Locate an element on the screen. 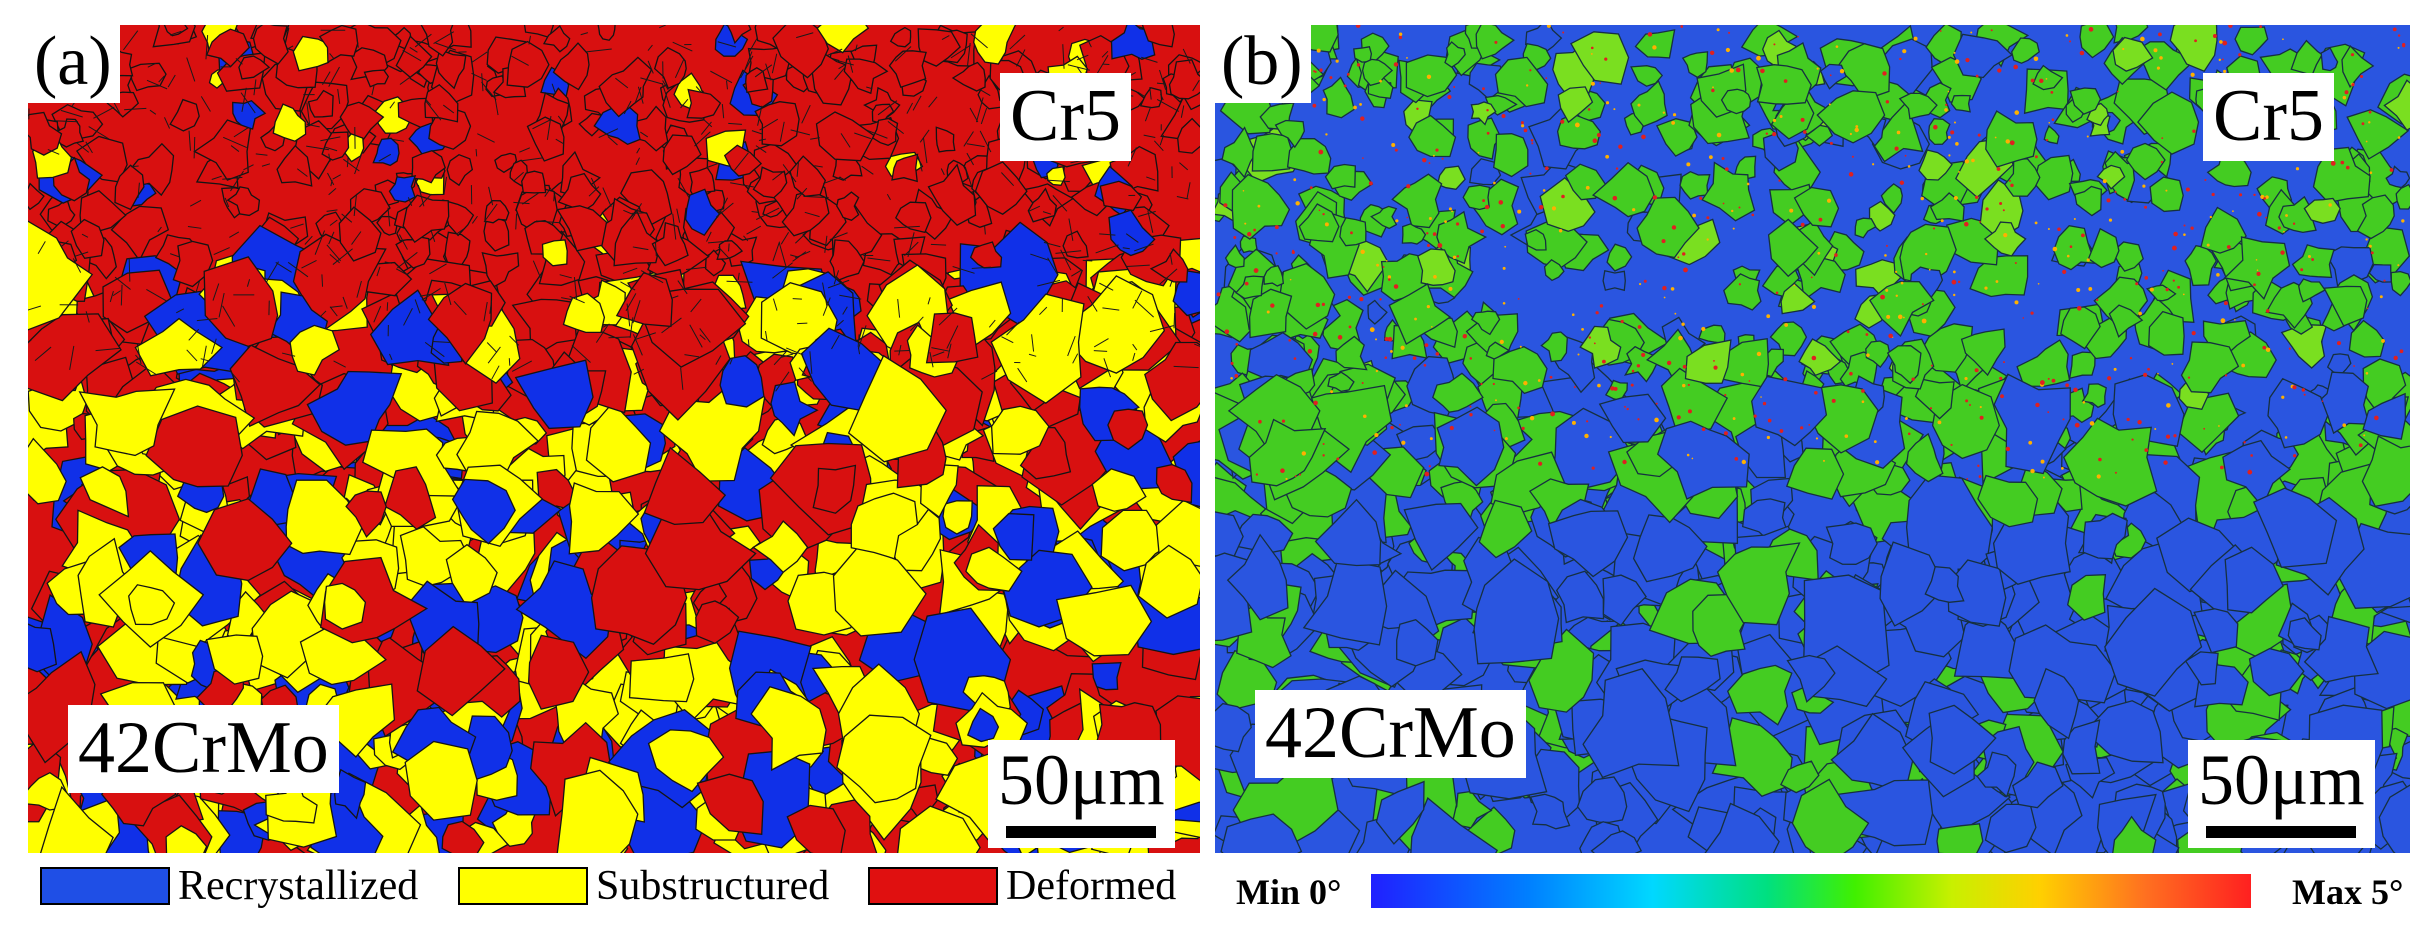  panel-a-scale-line is located at coordinates (1081, 832).